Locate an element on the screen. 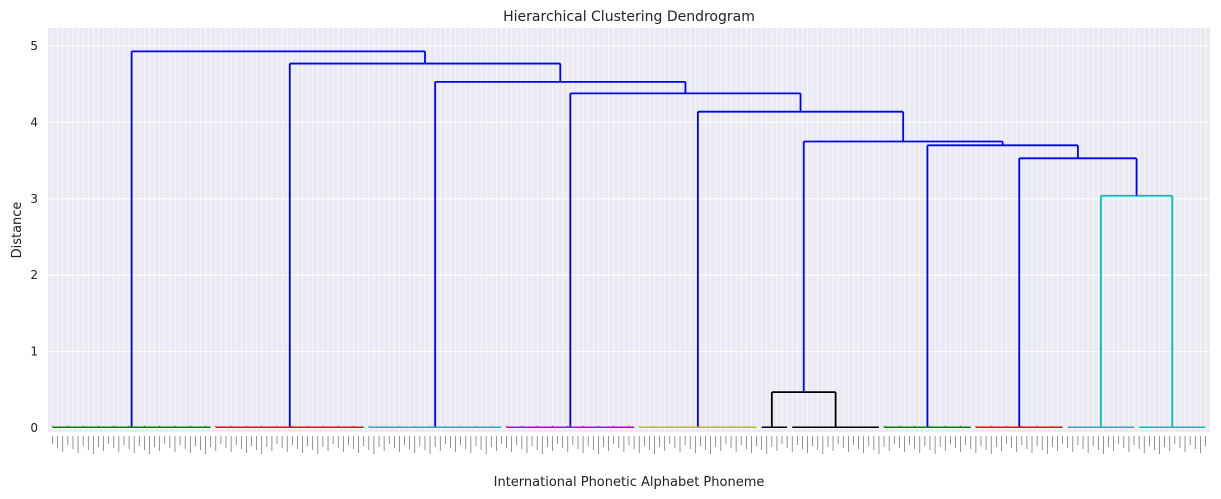 The width and height of the screenshot is (1221, 499). y-tick-label: 0 is located at coordinates (34, 428).